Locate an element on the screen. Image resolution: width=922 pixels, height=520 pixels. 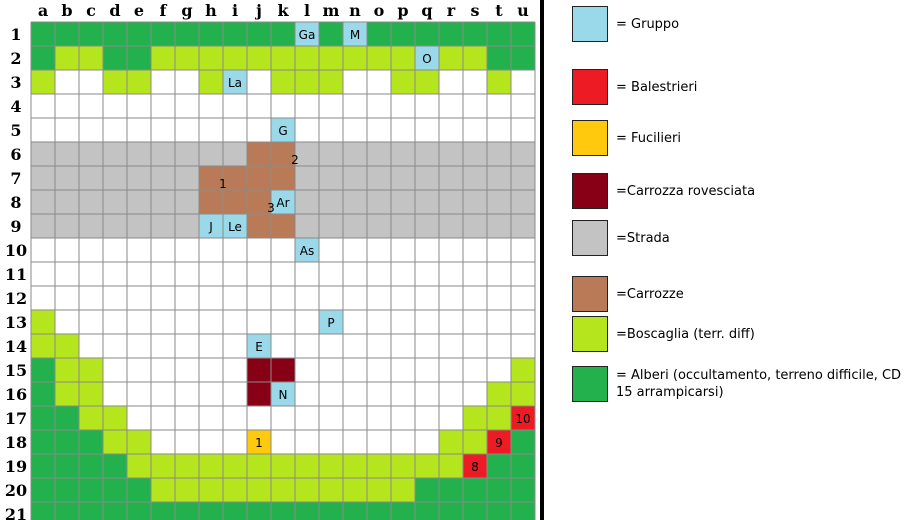
cell-j9 is located at coordinates (259, 226).